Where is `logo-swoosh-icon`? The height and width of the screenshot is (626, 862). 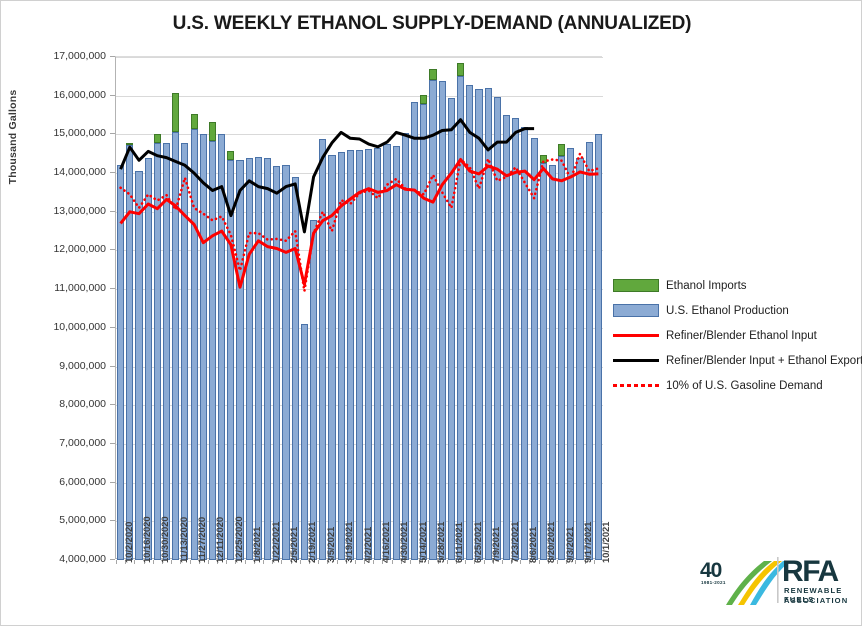
logo-swoosh-icon is located at coordinates (758, 581).